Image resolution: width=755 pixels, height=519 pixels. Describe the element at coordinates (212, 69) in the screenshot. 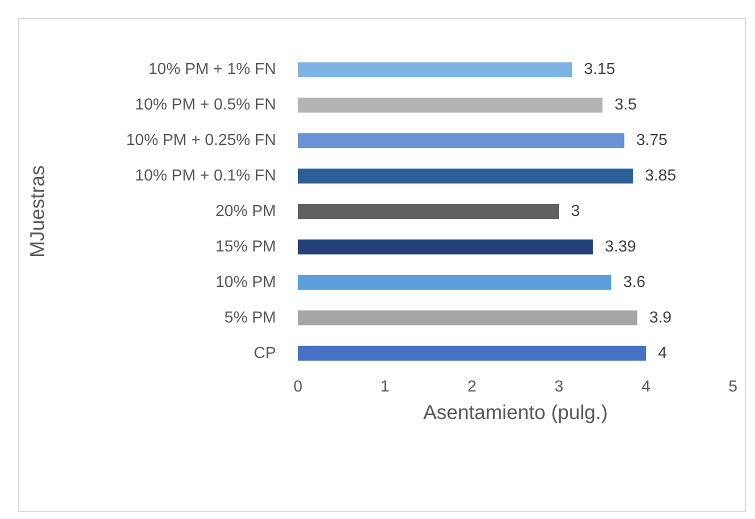

I see `y-tick-label: 10% PM + 1% FN` at that location.